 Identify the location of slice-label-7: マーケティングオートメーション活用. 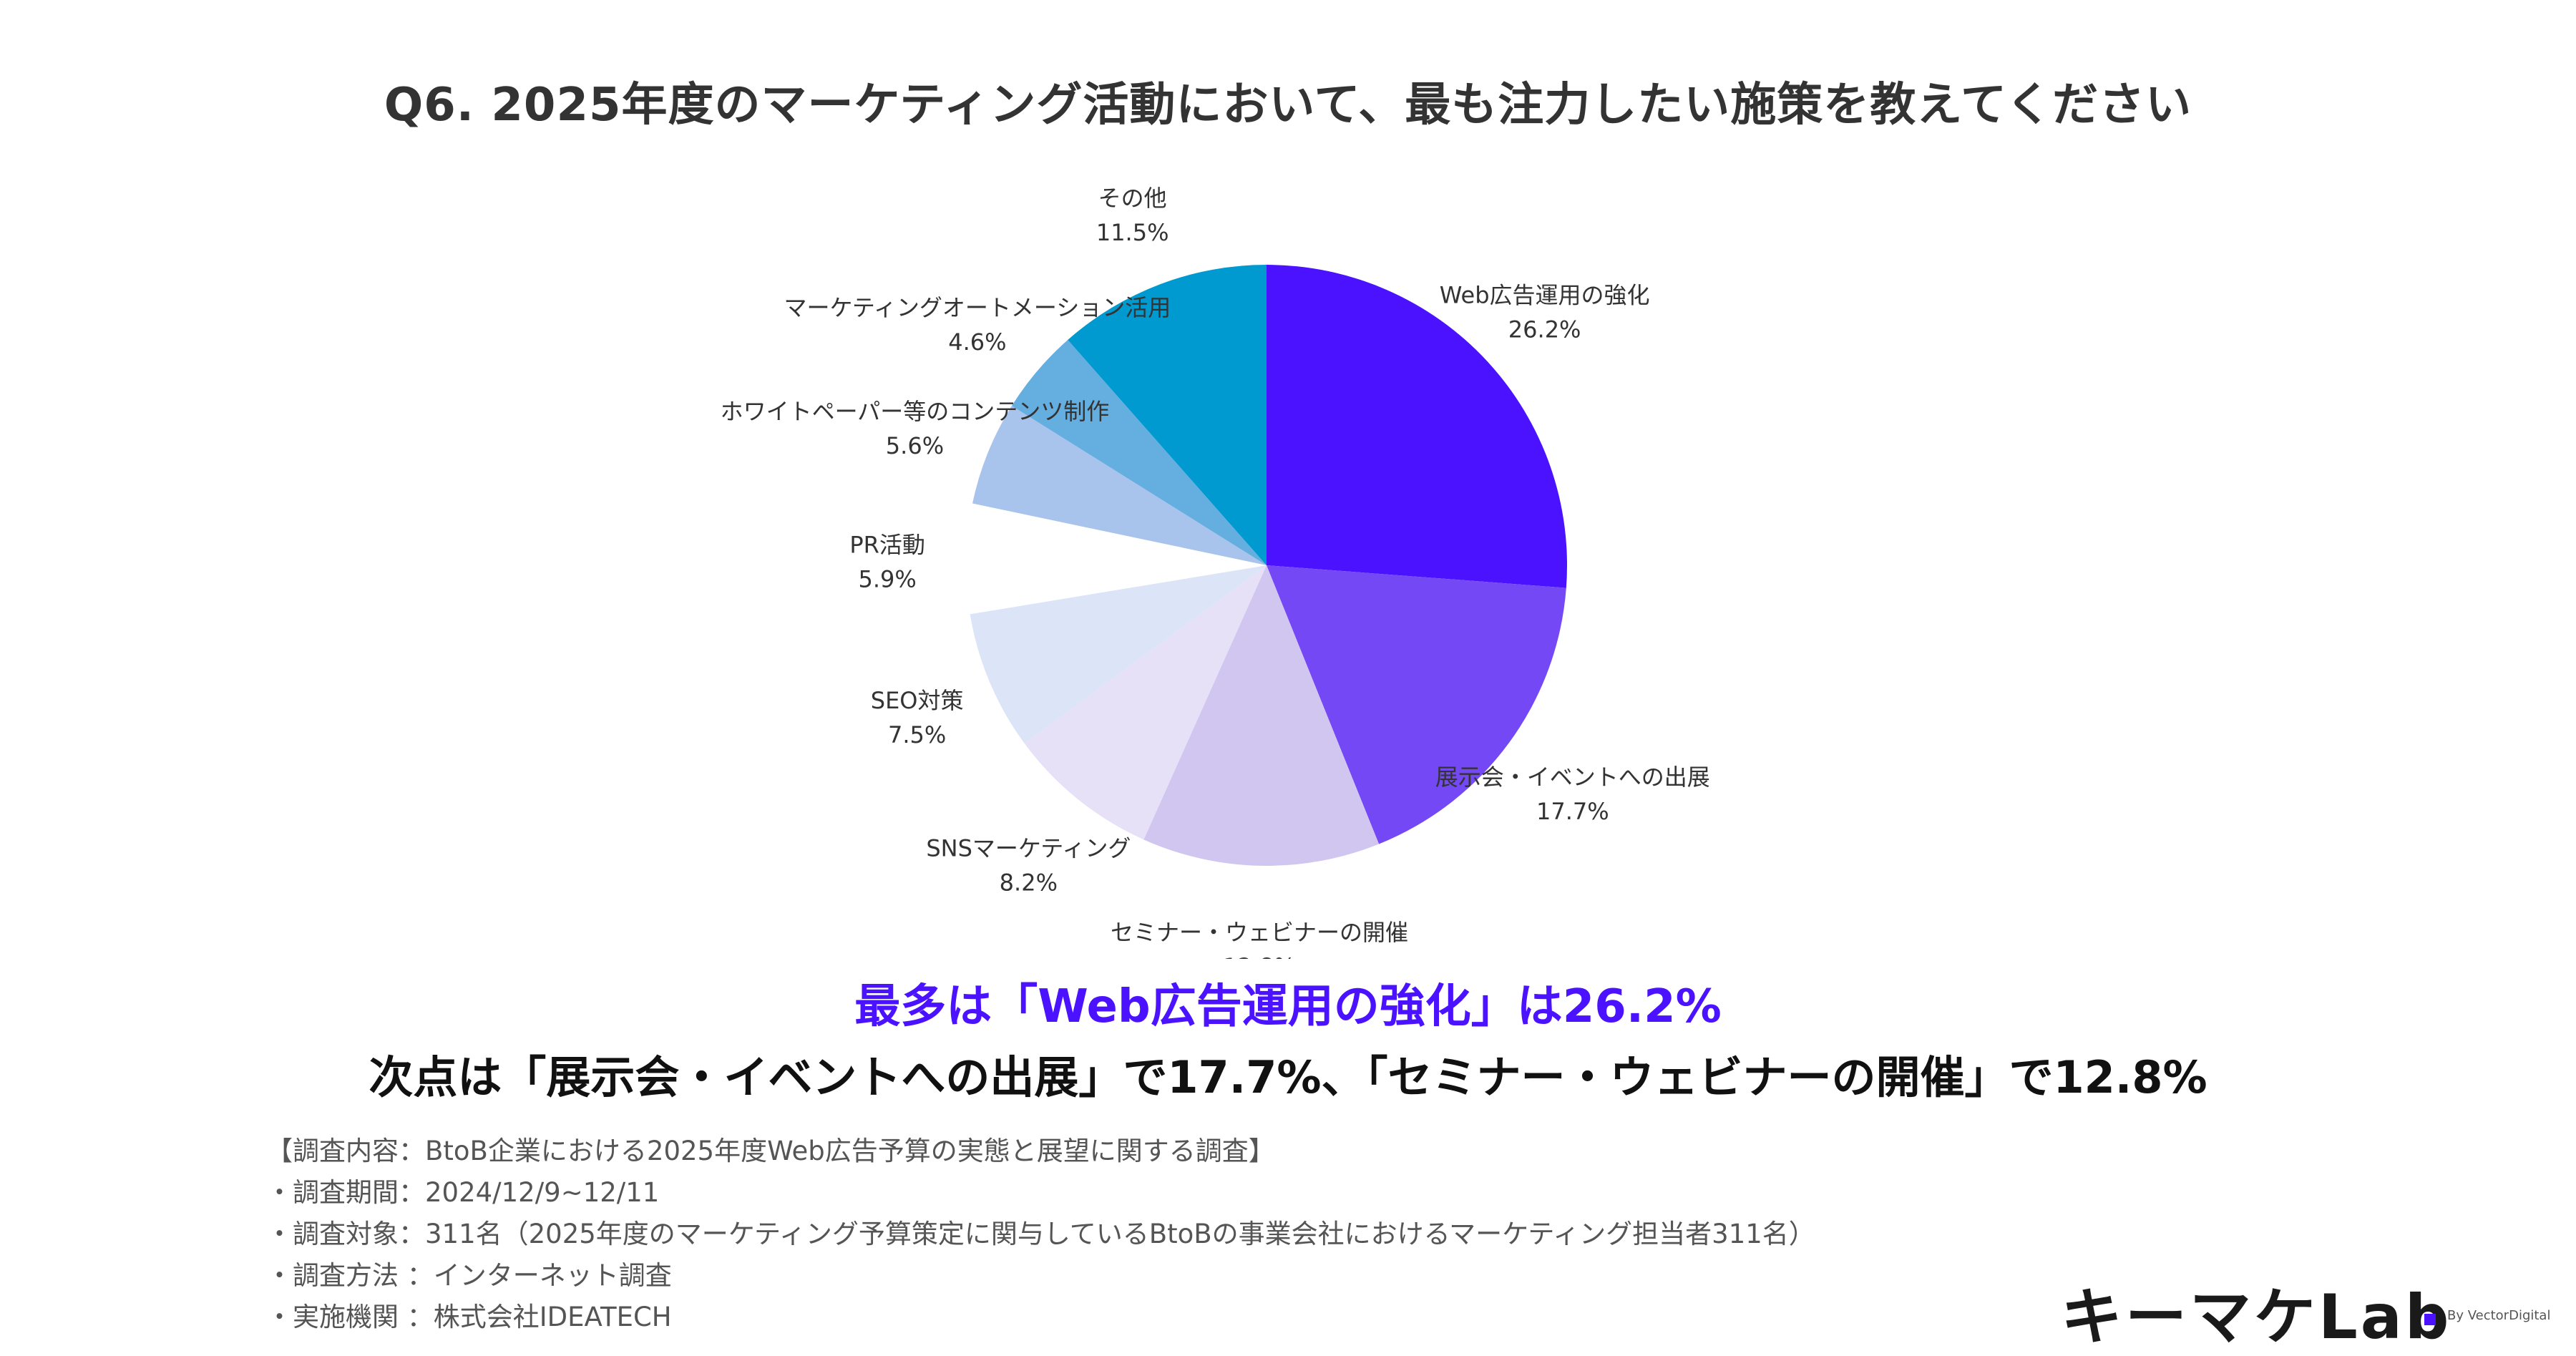
(977, 307).